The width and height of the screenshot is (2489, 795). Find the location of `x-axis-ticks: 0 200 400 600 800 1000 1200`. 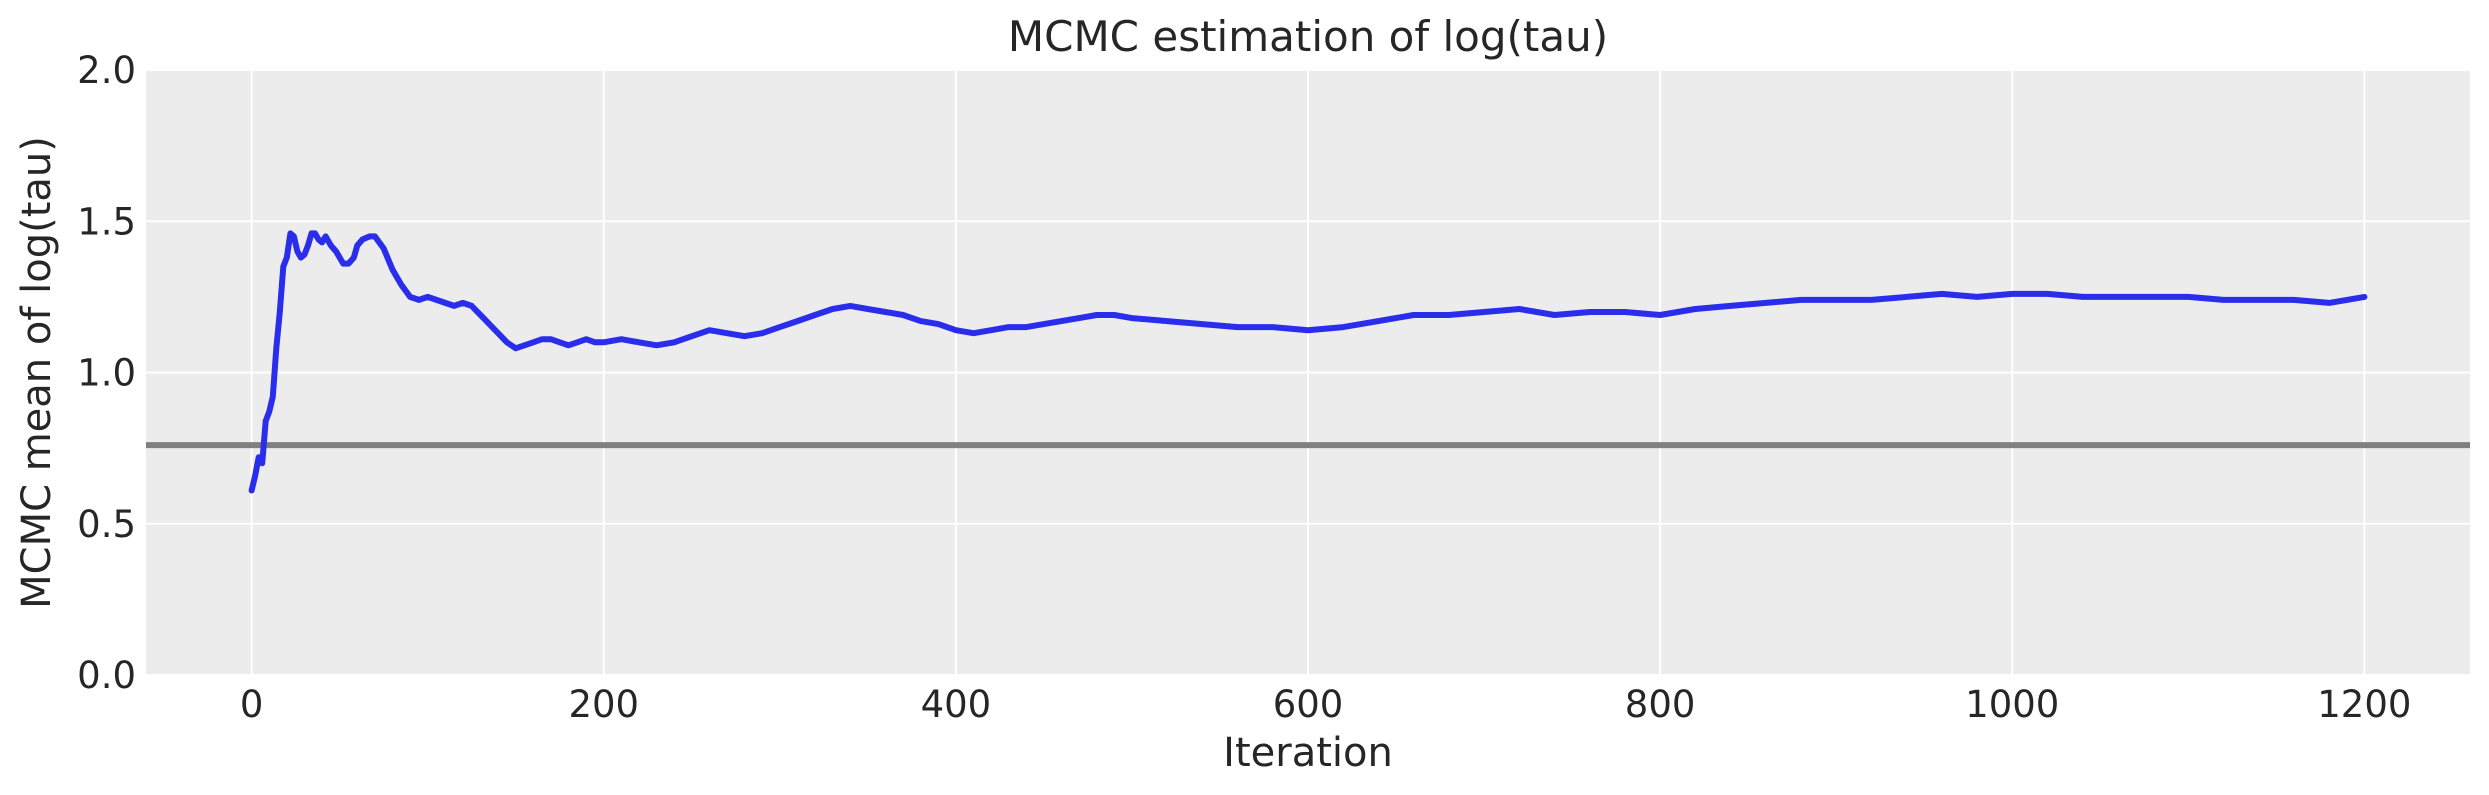

x-axis-ticks: 0 200 400 600 800 1000 1200 is located at coordinates (1326, 704).